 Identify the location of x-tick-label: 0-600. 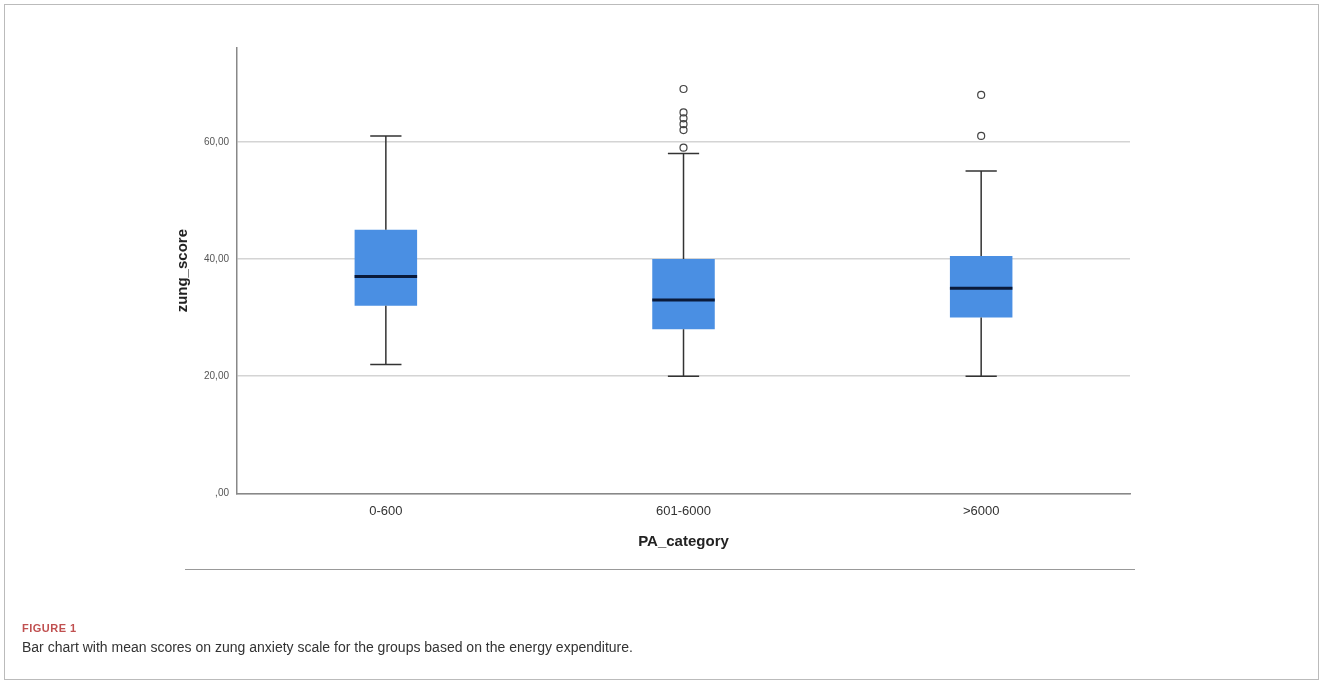
(386, 510).